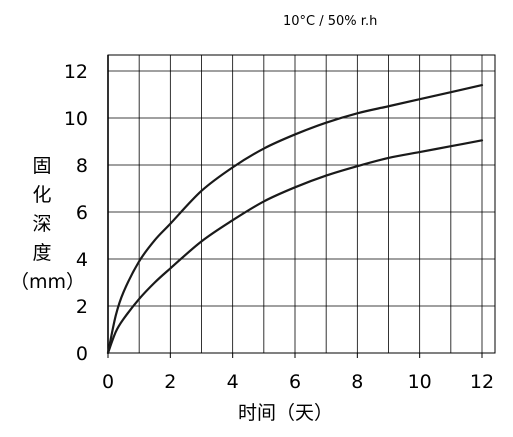  I want to click on x-tick-label: 6, so click(295, 382).